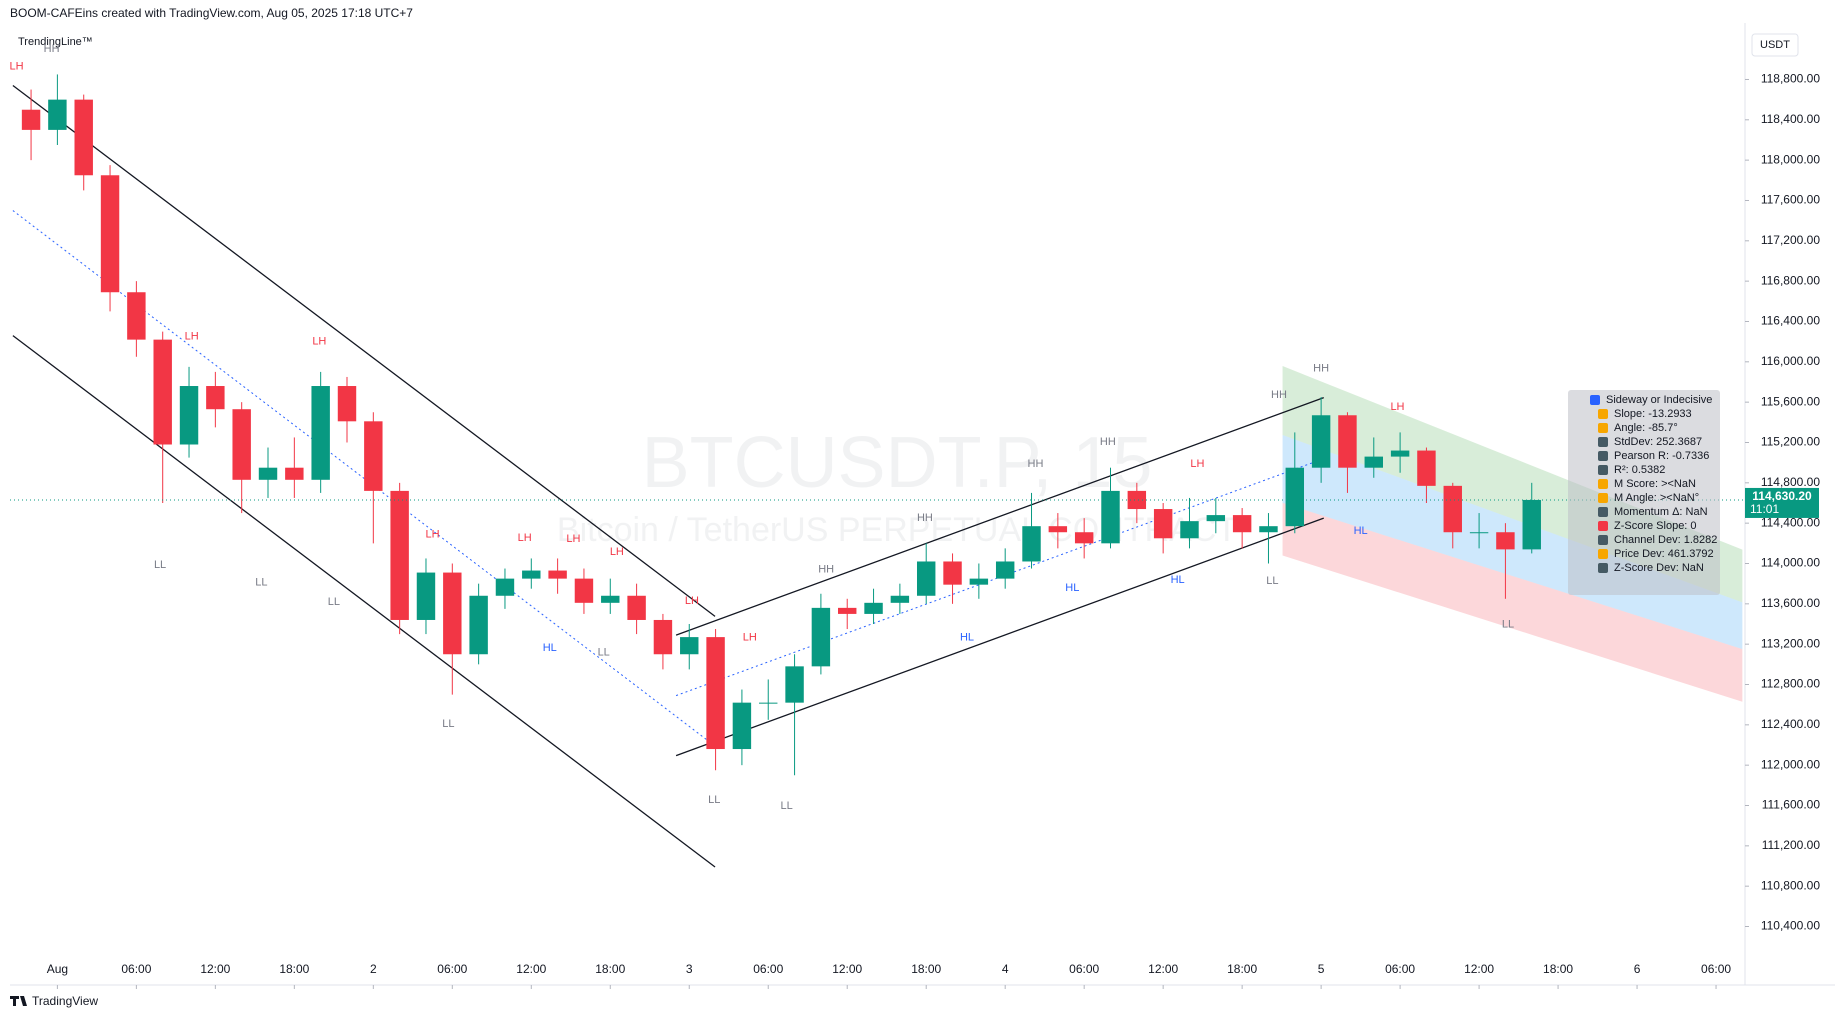  Describe the element at coordinates (1782, 496) in the screenshot. I see `last-price-label: 114,630.20` at that location.